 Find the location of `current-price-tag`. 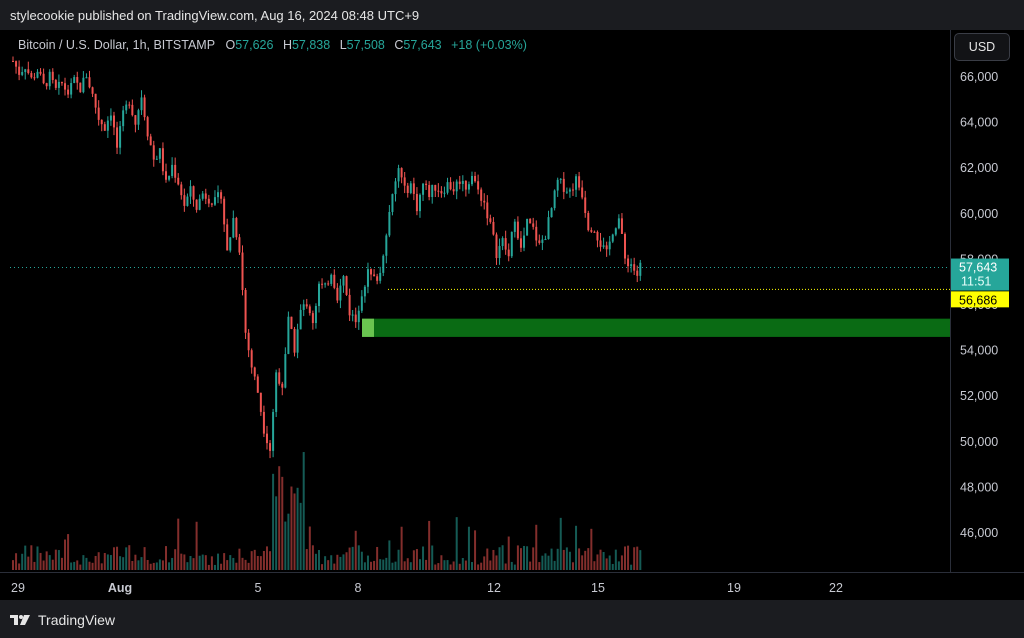

current-price-tag is located at coordinates (980, 274).